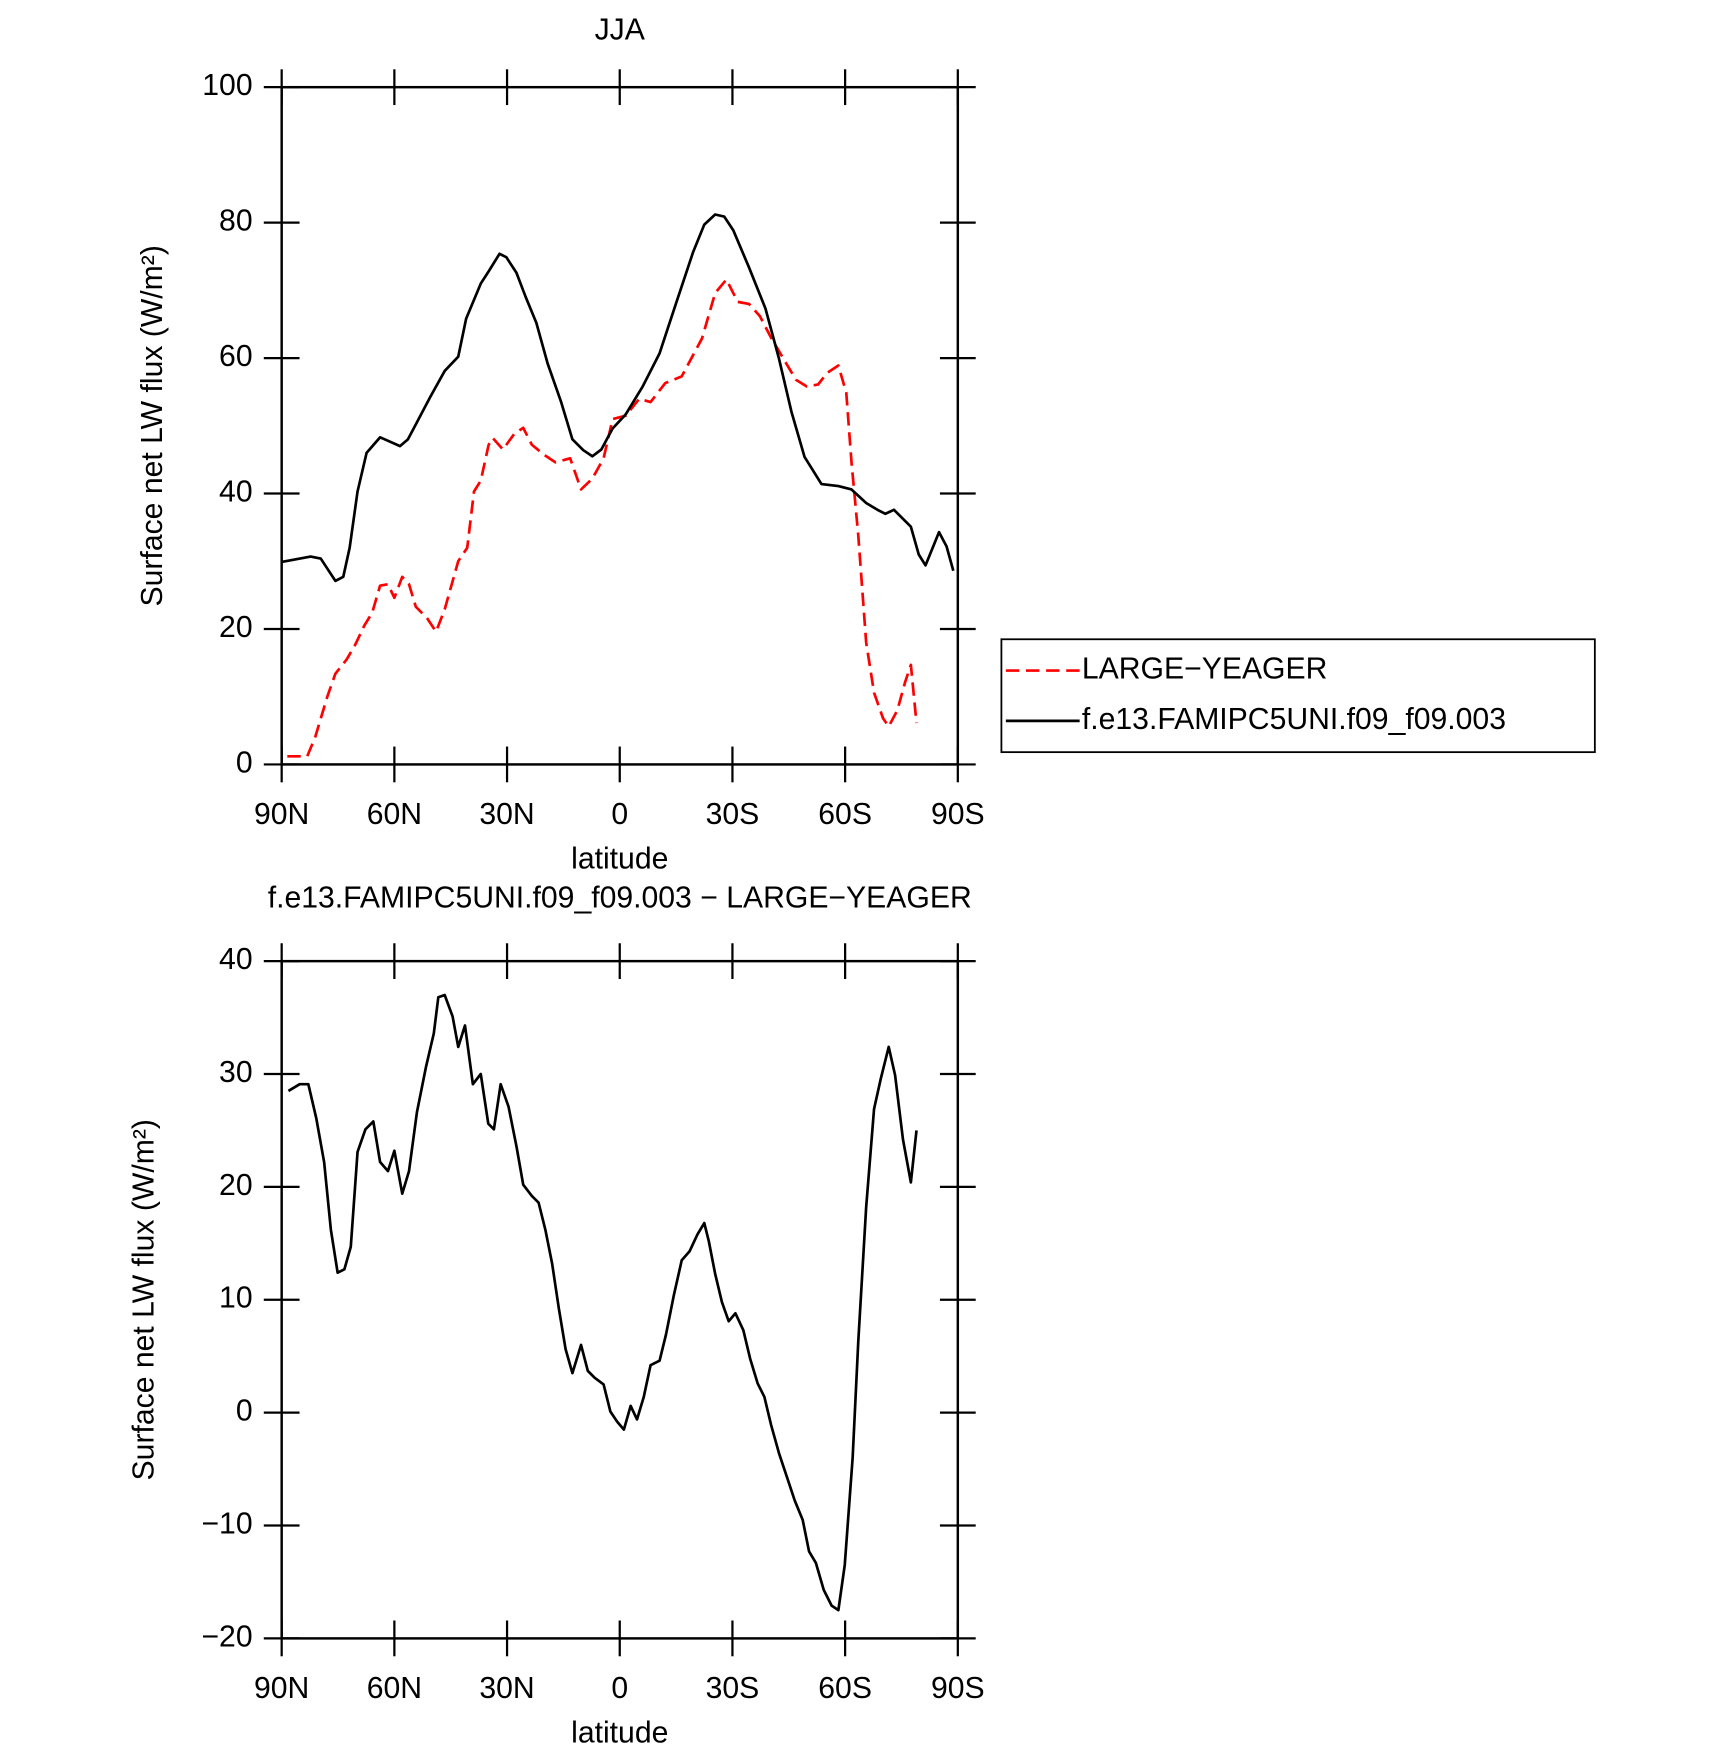  Describe the element at coordinates (236, 1072) in the screenshot. I see `y-tick-label: 30` at that location.